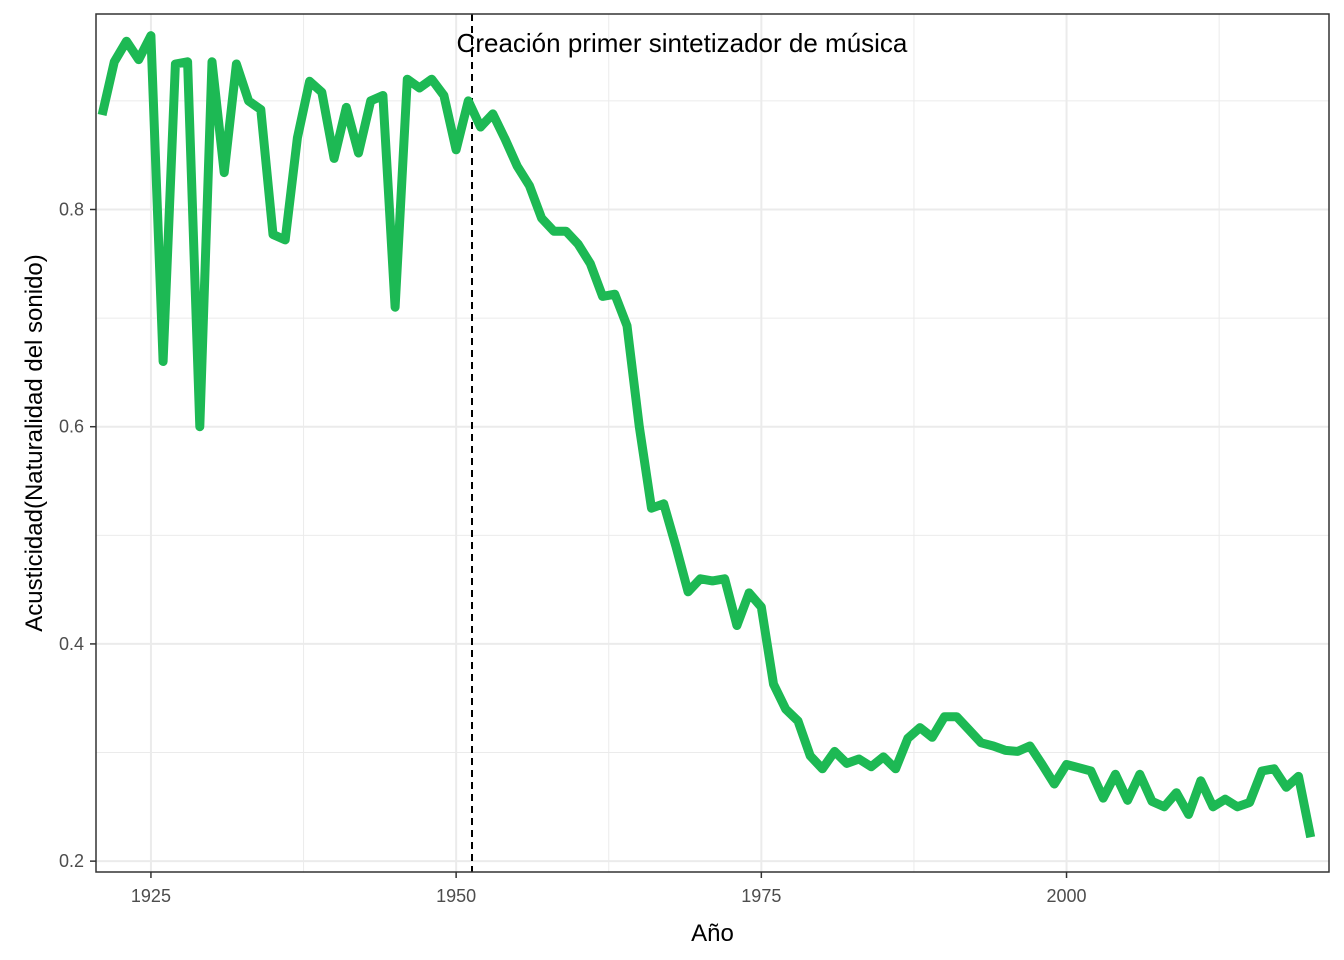  Describe the element at coordinates (151, 896) in the screenshot. I see `x-tick-label: 1925` at that location.